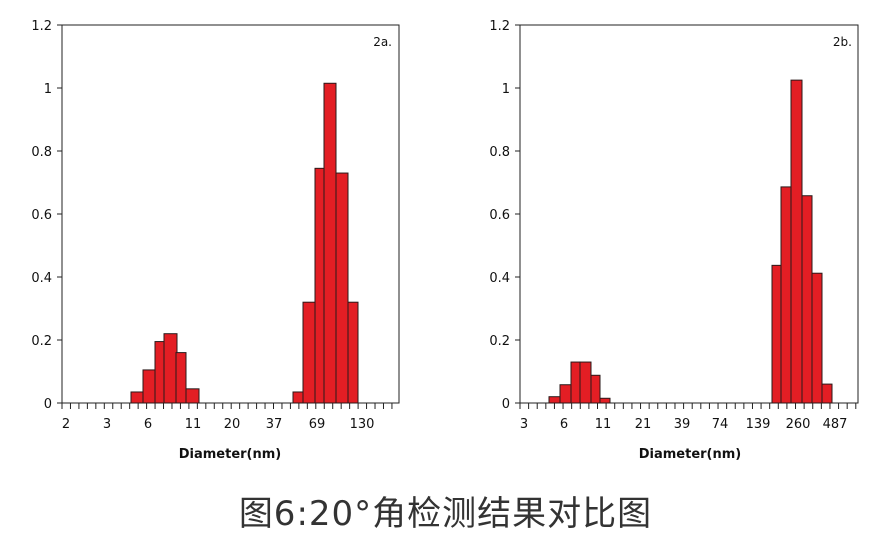  Describe the element at coordinates (362, 424) in the screenshot. I see `x-tick-label: 130` at that location.